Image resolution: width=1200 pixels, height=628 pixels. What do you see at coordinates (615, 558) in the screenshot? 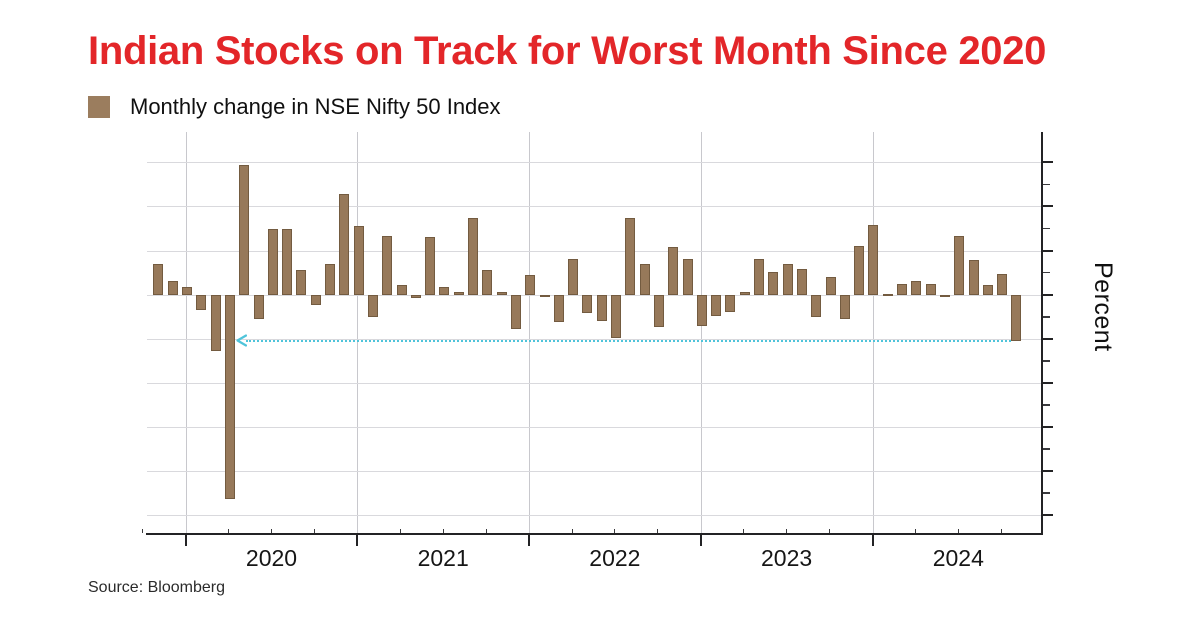
I see `x-year-label: 2022` at bounding box center [615, 558].